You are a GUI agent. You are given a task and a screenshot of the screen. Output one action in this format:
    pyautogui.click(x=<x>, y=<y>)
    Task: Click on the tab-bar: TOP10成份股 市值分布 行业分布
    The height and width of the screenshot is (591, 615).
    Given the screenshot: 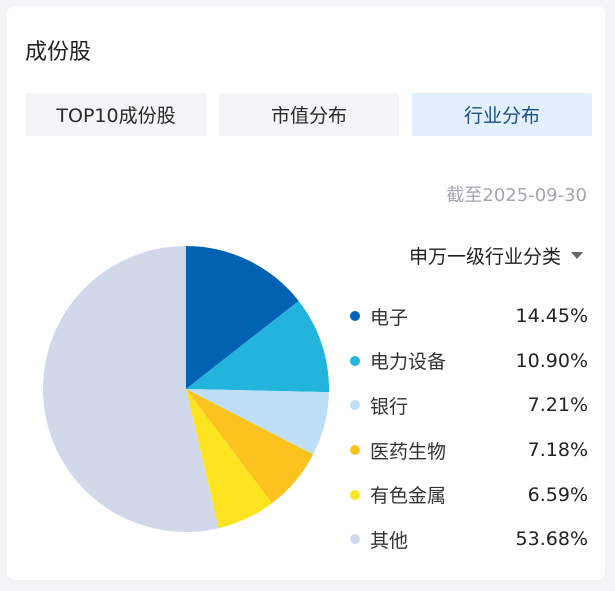 What is the action you would take?
    pyautogui.click(x=309, y=114)
    